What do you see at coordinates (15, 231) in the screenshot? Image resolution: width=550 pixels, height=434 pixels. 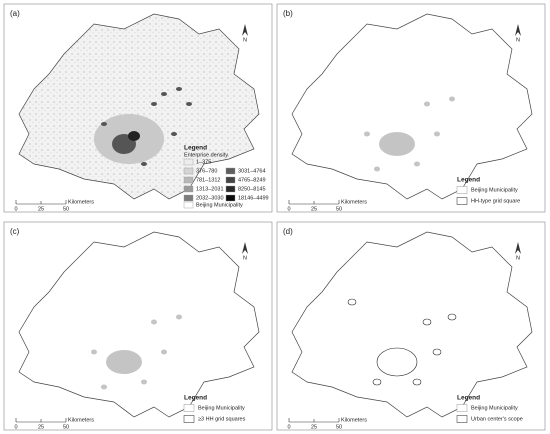 I see `panel-label: (c)` at bounding box center [15, 231].